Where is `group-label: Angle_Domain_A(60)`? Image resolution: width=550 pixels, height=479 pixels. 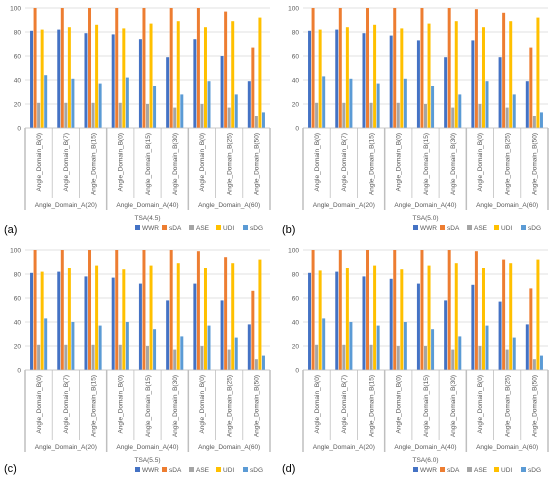 group-label: Angle_Domain_A(60) is located at coordinates (507, 447).